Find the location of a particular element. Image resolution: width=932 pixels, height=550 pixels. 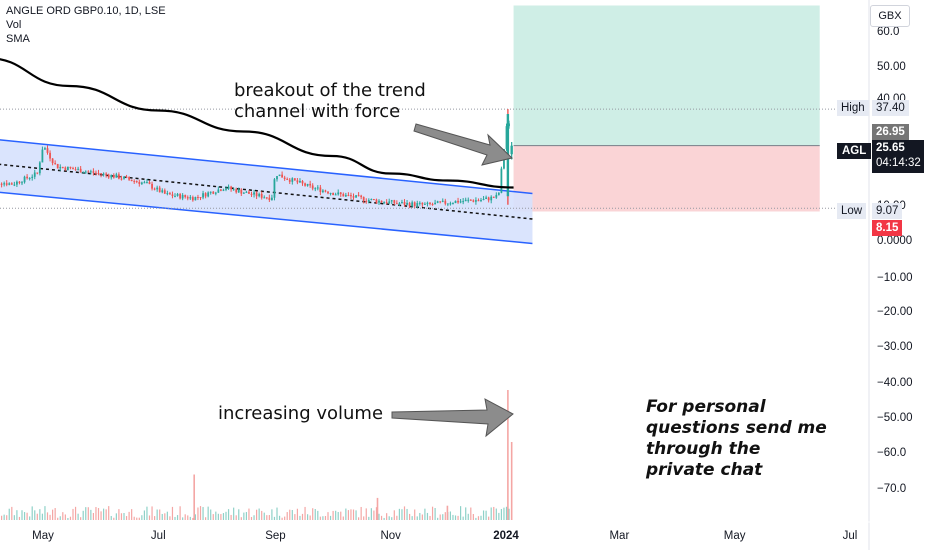

stop-price-tag: 8.15 is located at coordinates (887, 228).